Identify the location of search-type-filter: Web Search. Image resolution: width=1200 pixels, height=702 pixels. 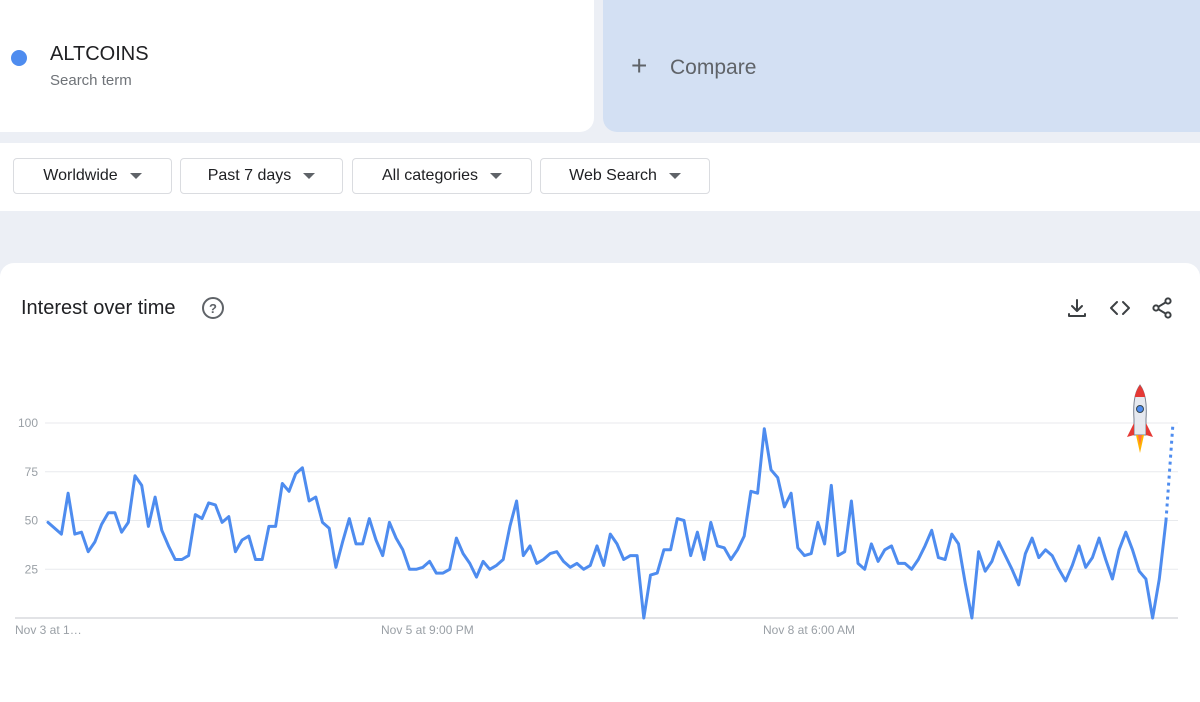
(625, 176).